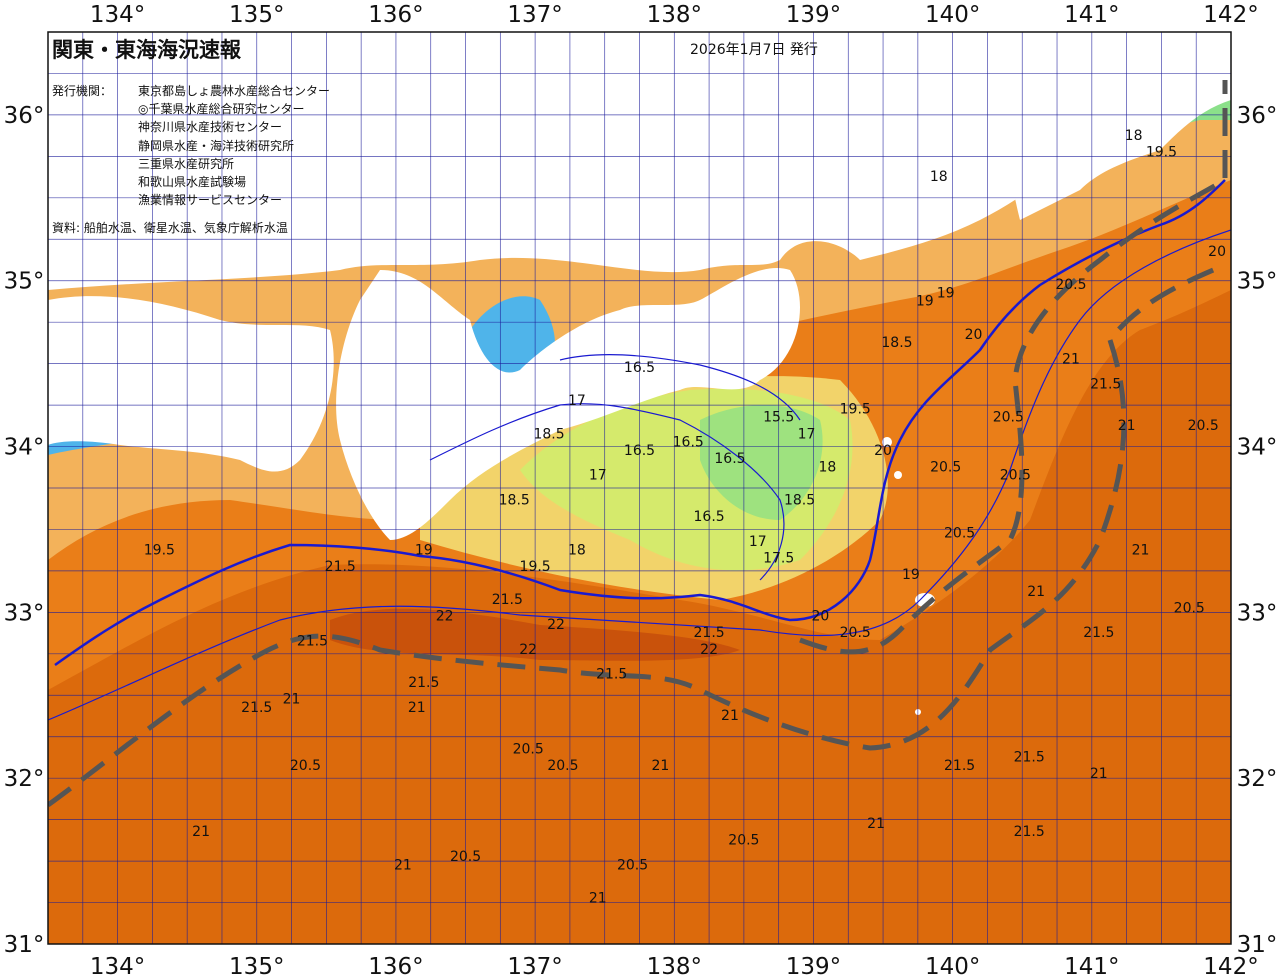 Image resolution: width=1280 pixels, height=980 pixels. Describe the element at coordinates (1091, 967) in the screenshot. I see `longitude-label-bottom: 141°` at that location.